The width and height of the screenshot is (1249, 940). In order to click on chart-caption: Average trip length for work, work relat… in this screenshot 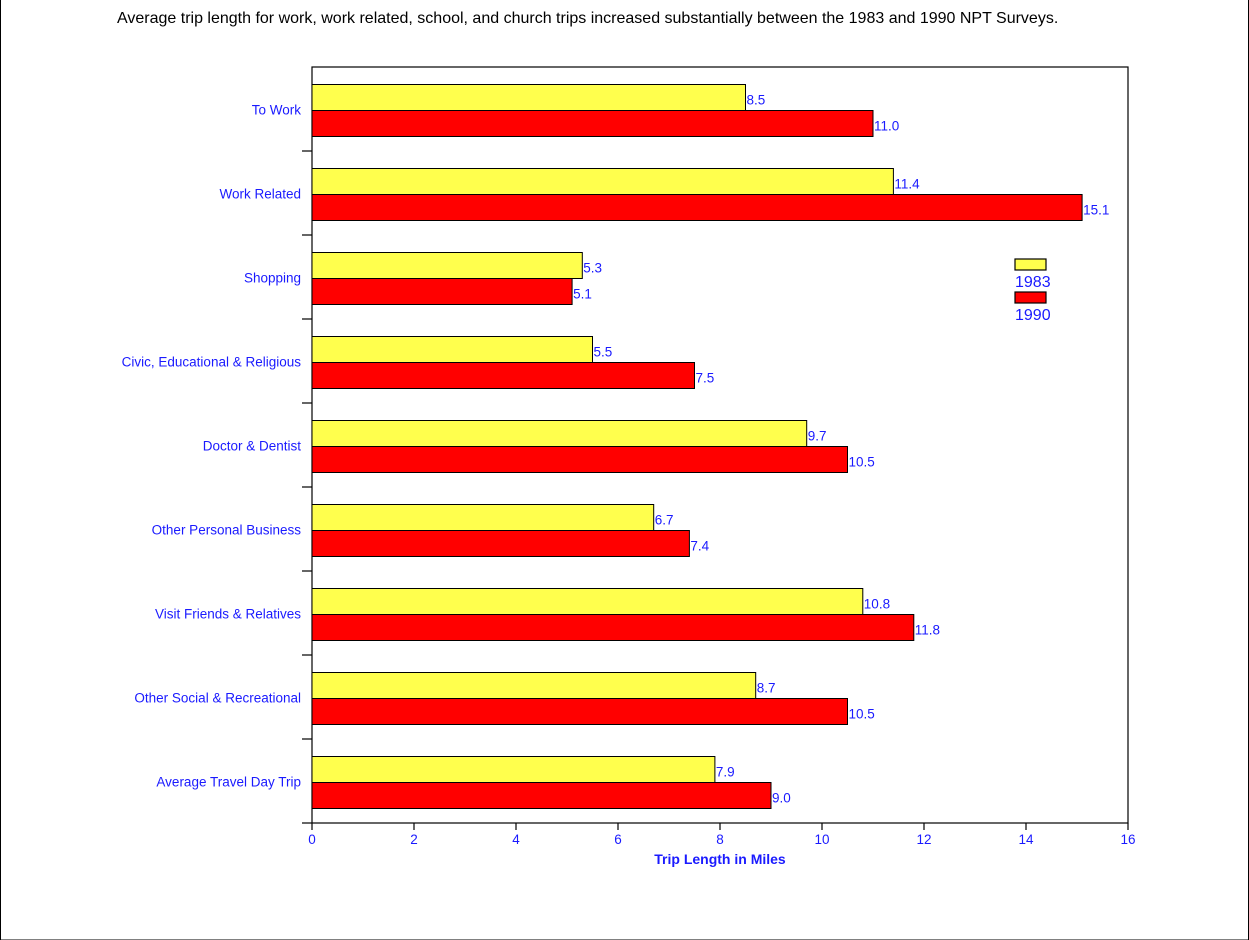, I will do `click(588, 18)`.